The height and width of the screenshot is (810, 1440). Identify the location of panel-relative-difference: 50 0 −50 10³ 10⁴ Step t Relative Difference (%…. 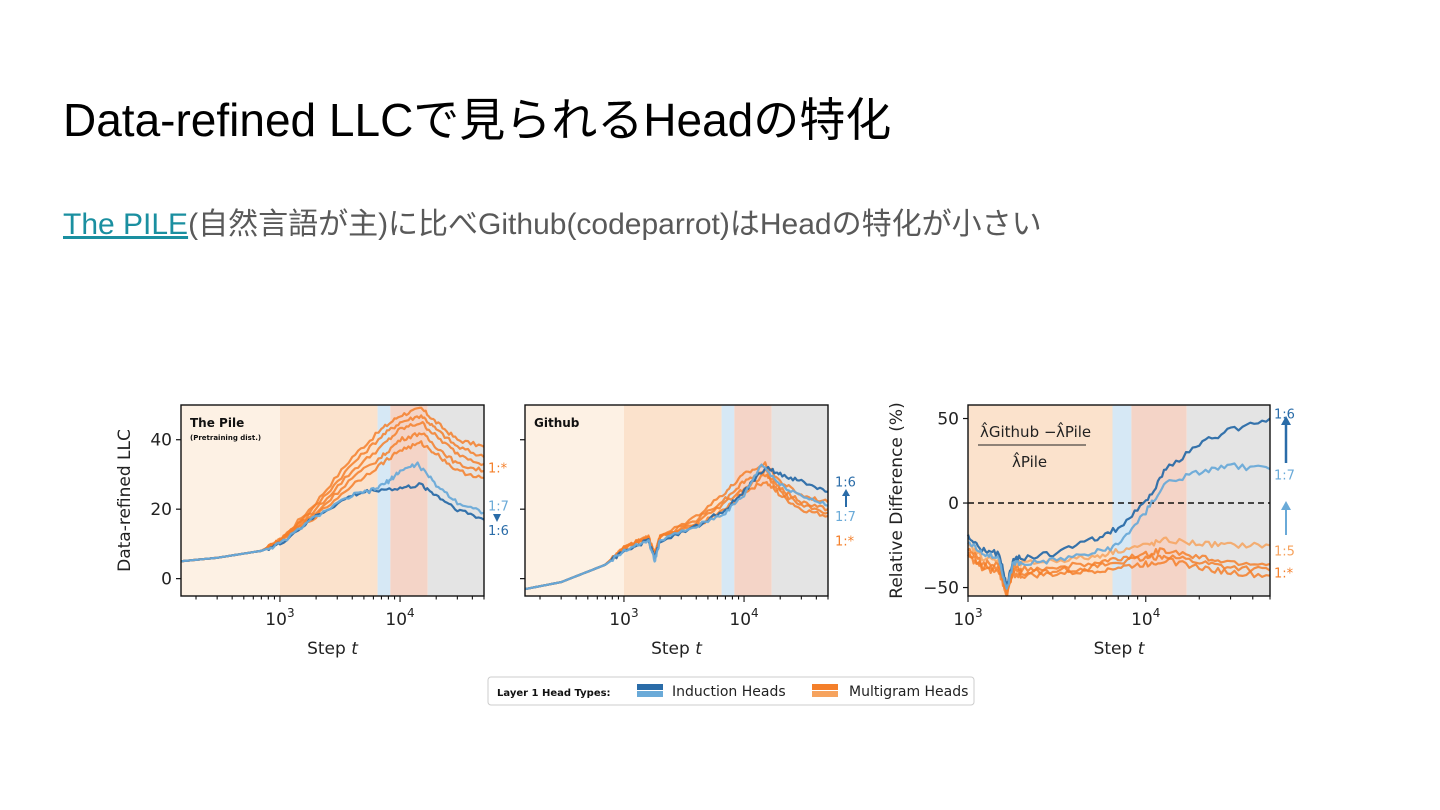
(1091, 530).